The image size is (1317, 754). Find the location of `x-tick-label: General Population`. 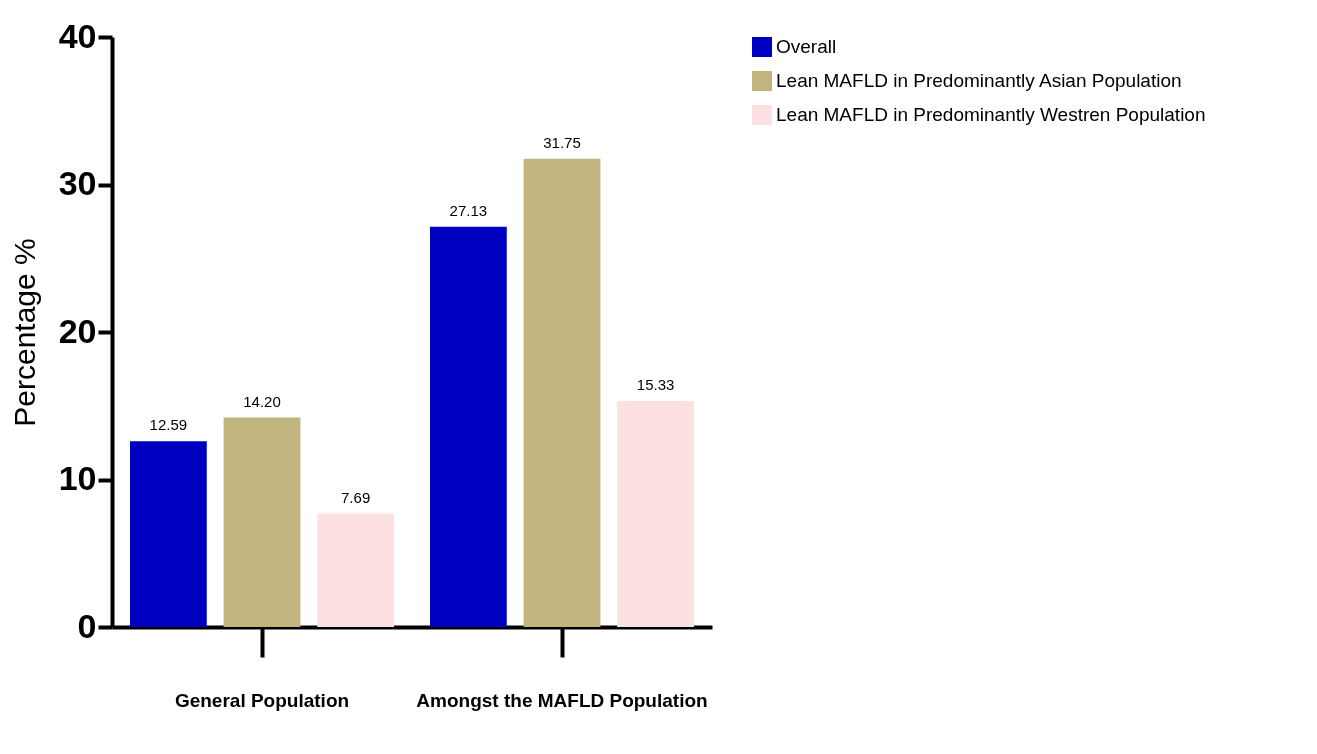

x-tick-label: General Population is located at coordinates (262, 700).